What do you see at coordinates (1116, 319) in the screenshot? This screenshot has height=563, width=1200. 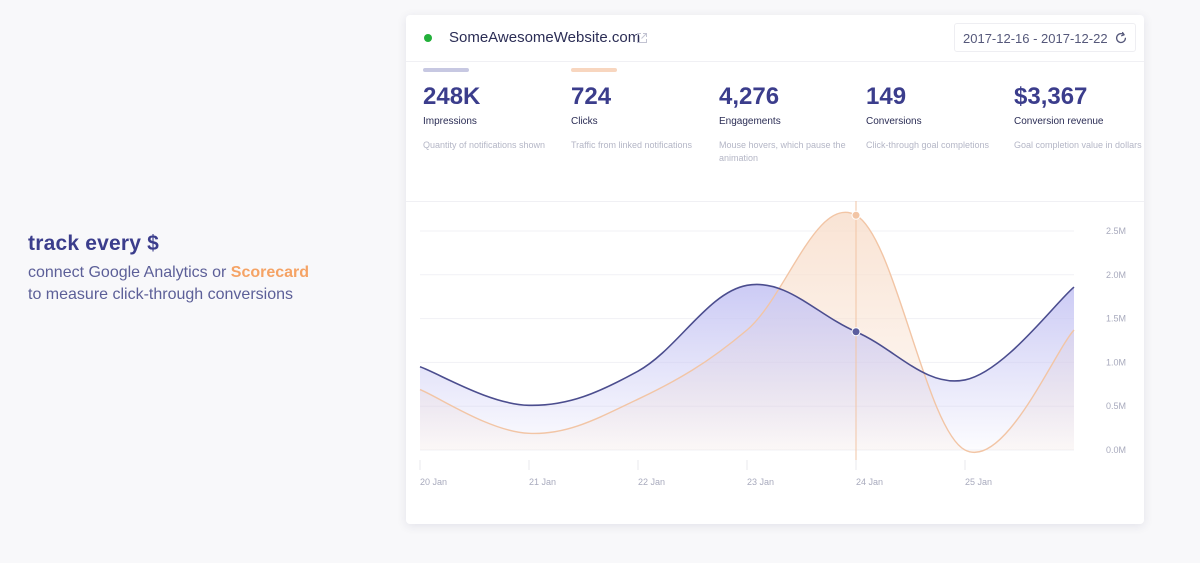 I see `y-tick-label: 1.5M` at bounding box center [1116, 319].